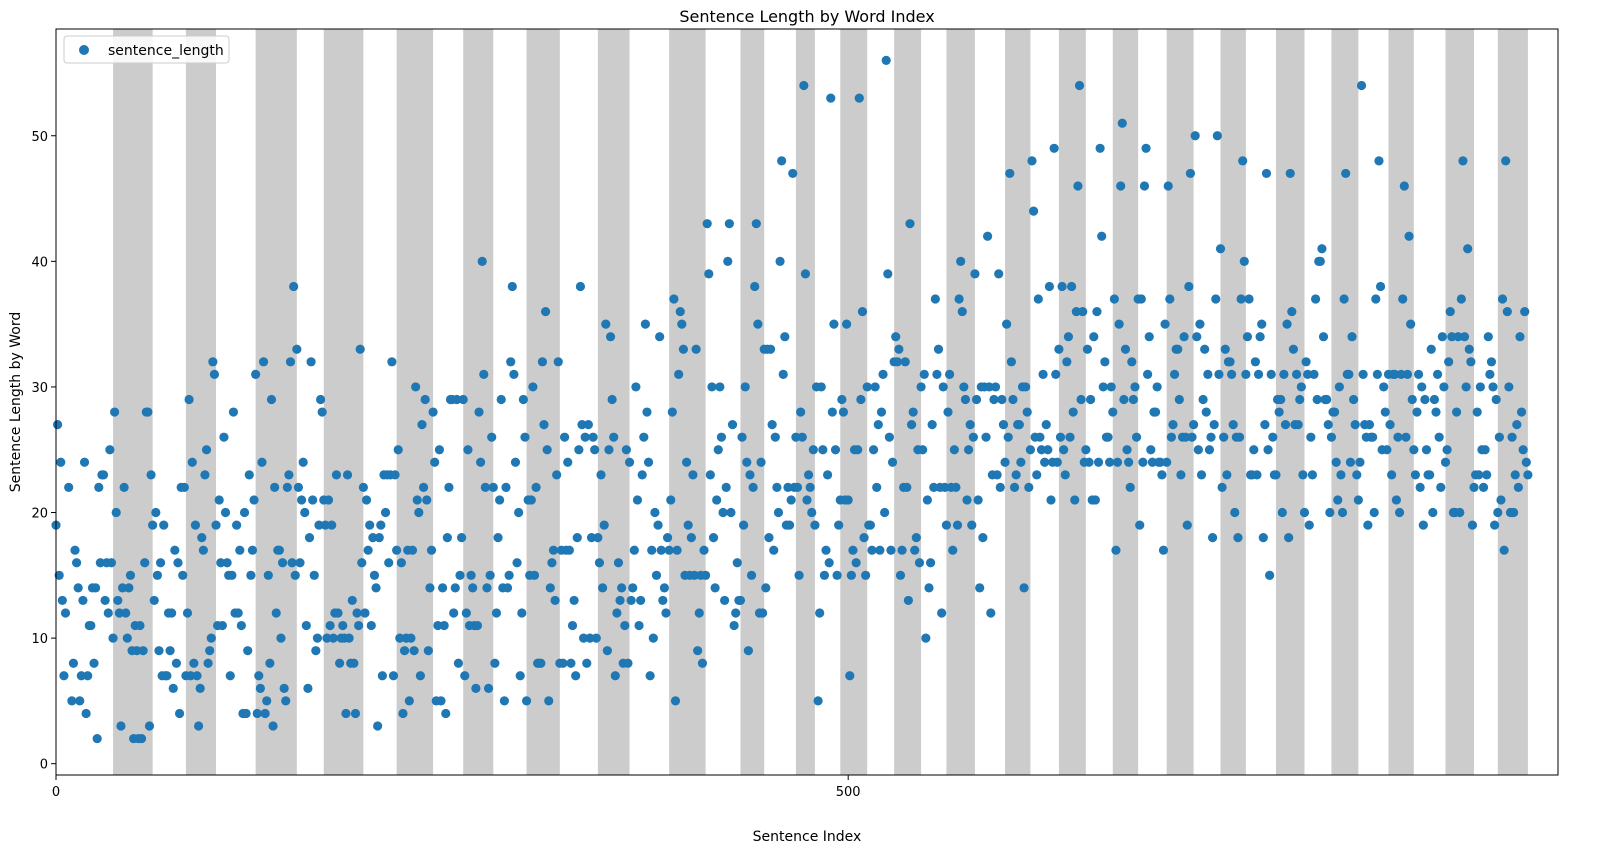 Image resolution: width=1617 pixels, height=853 pixels. Describe the element at coordinates (56, 792) in the screenshot. I see `x-tick-label: 0` at that location.